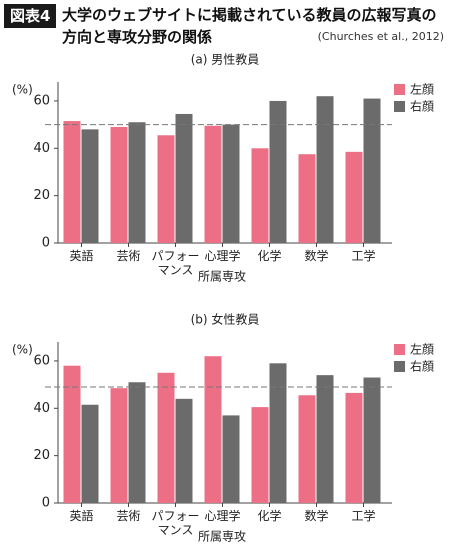 The image size is (450, 553). I want to click on figure-source: (Churches et al., 2012), so click(380, 36).